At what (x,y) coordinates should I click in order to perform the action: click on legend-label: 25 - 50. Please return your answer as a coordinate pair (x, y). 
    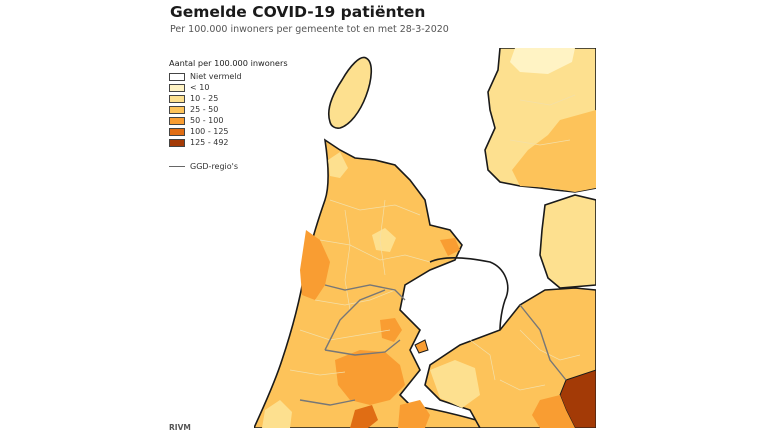
    Looking at the image, I should click on (204, 109).